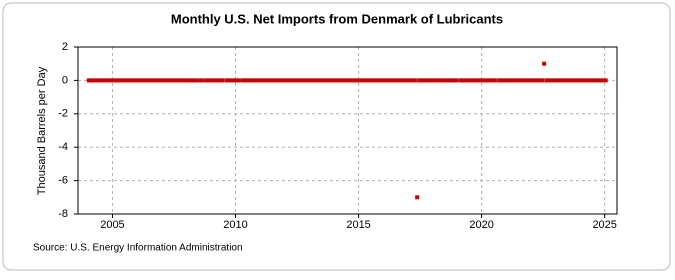 The height and width of the screenshot is (280, 675). Describe the element at coordinates (65, 47) in the screenshot. I see `y-tick-label: 2` at that location.